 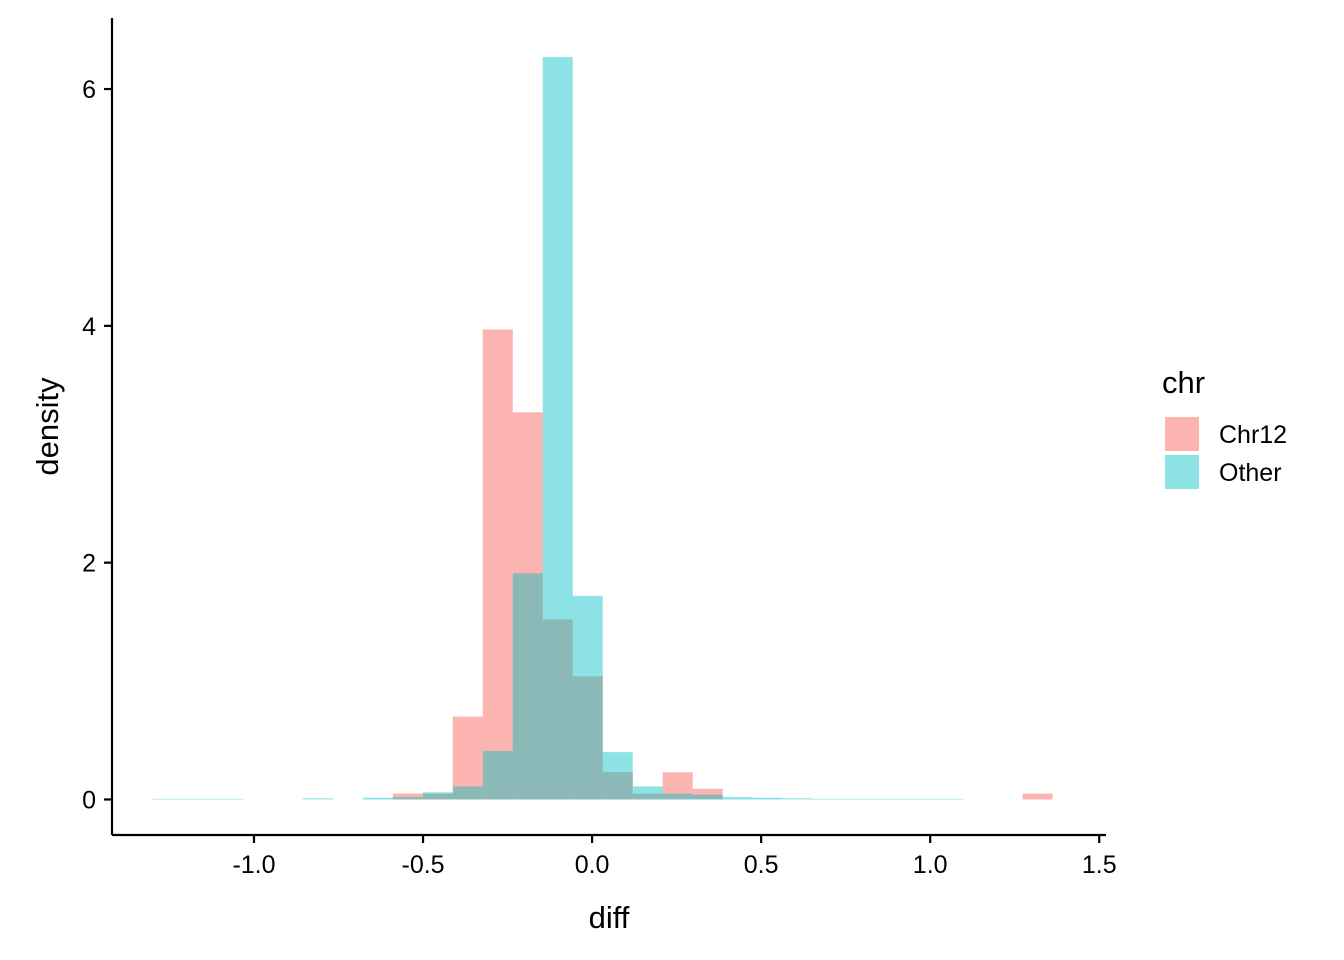 What do you see at coordinates (89, 800) in the screenshot?
I see `y-tick-label-0: 0` at bounding box center [89, 800].